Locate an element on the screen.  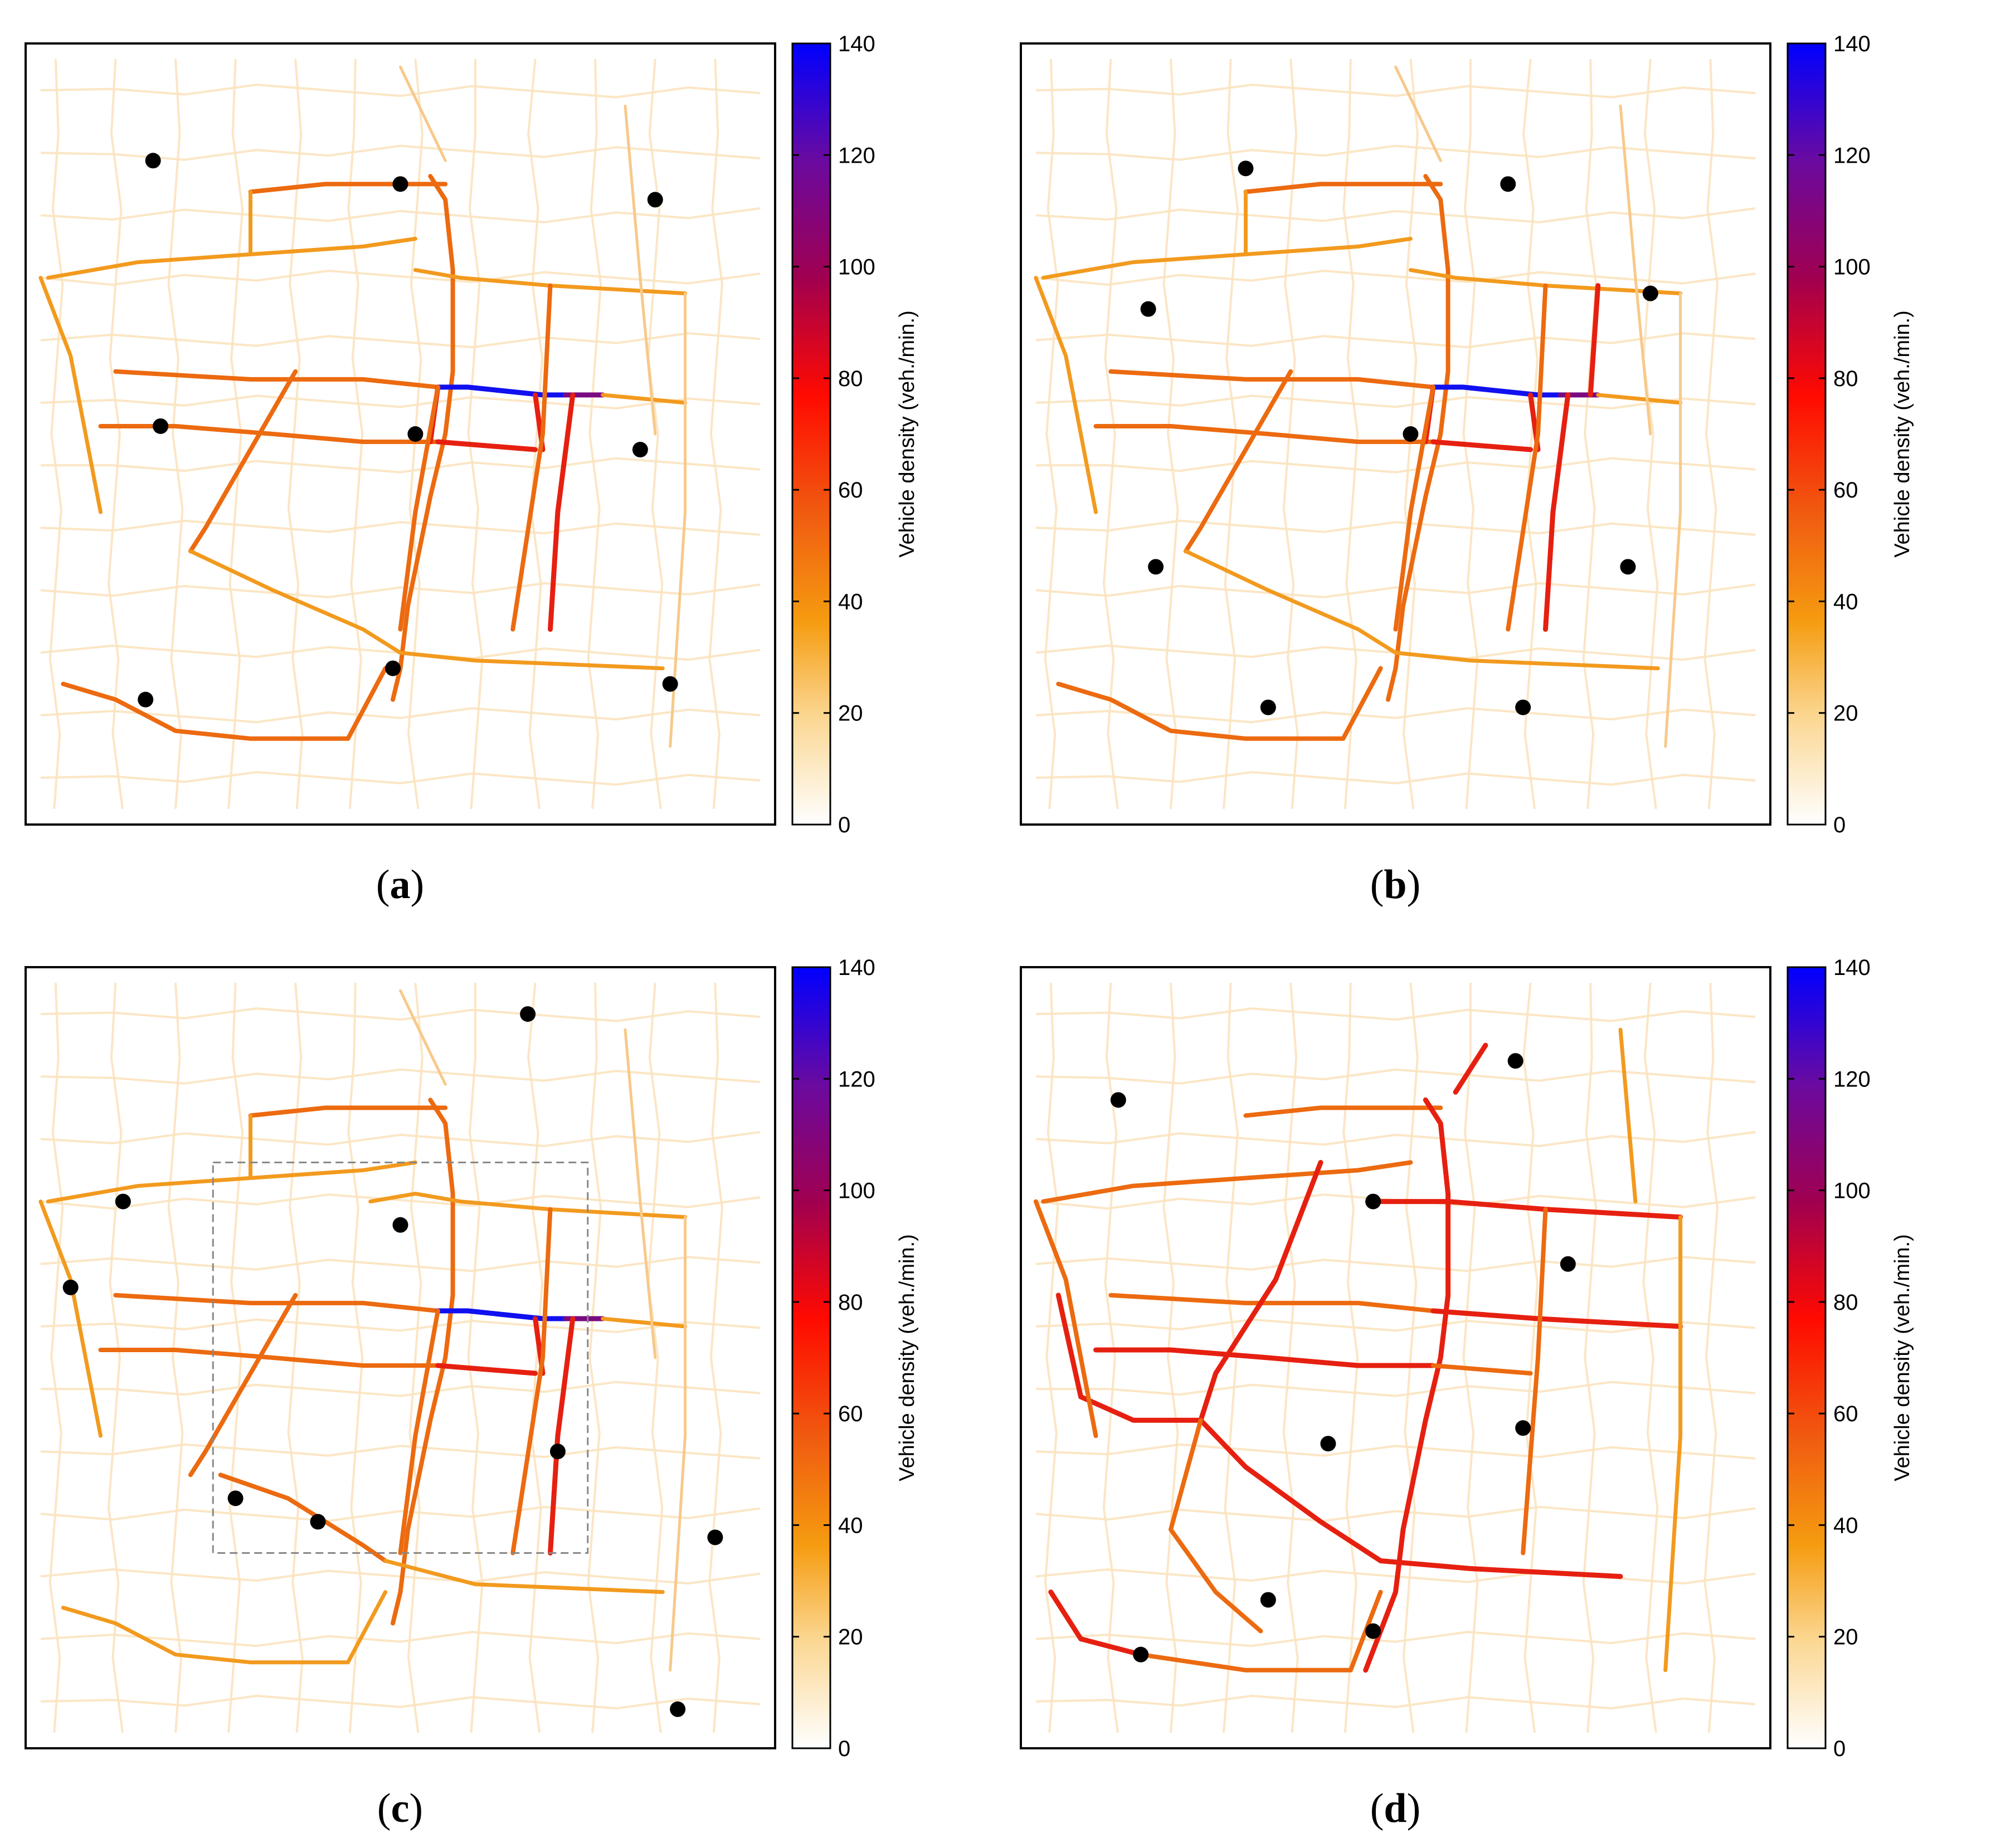
background-street-grid is located at coordinates (1395, 1358).